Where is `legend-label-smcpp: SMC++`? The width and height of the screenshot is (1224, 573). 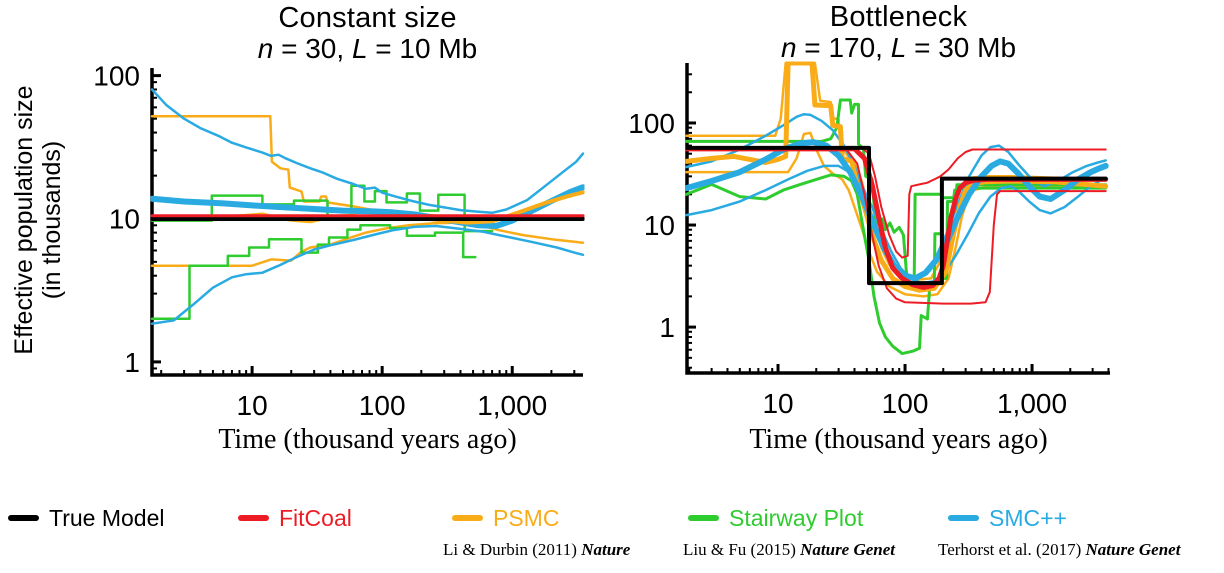 legend-label-smcpp: SMC++ is located at coordinates (1028, 517).